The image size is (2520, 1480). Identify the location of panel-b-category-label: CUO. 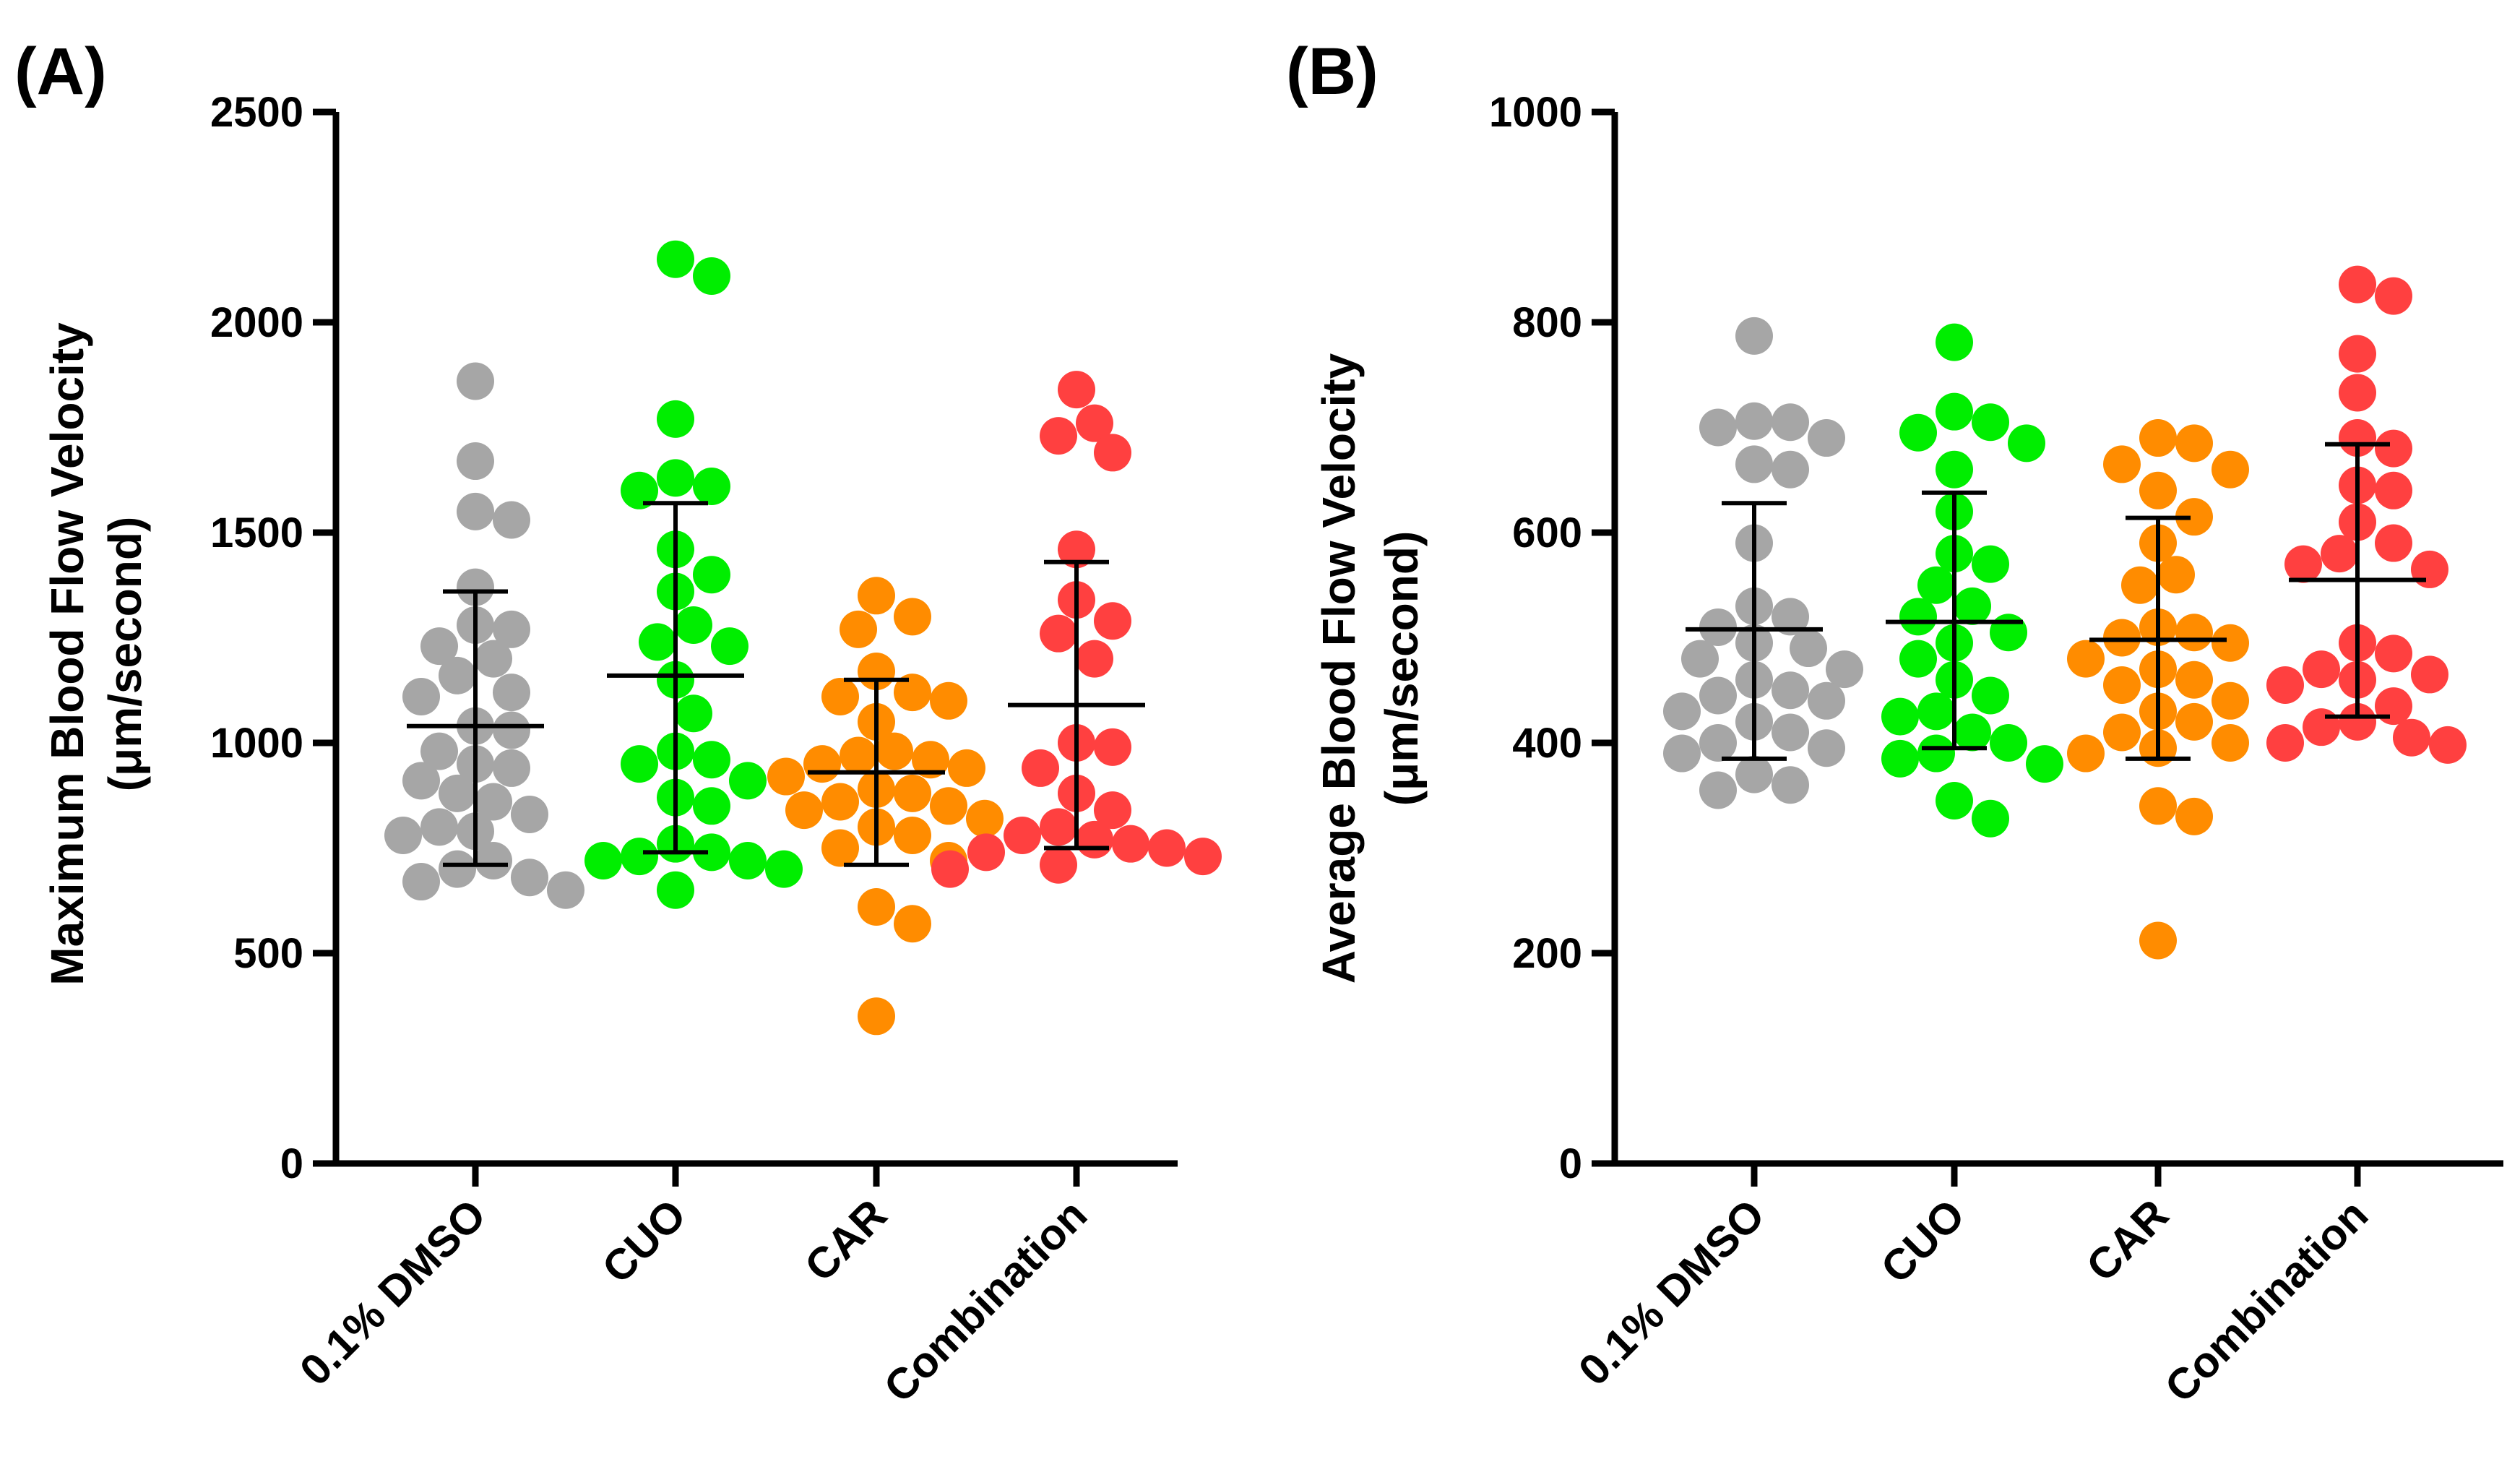
(1924, 1241).